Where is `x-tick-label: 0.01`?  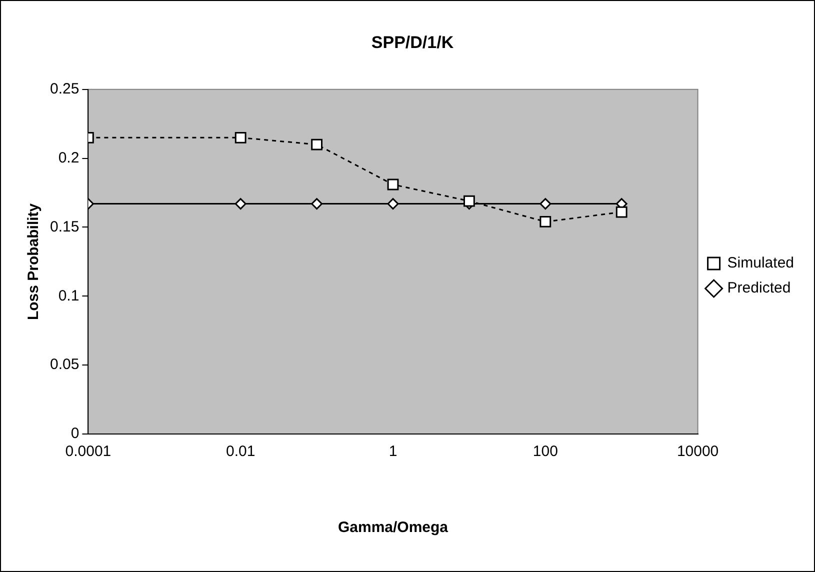
x-tick-label: 0.01 is located at coordinates (241, 451).